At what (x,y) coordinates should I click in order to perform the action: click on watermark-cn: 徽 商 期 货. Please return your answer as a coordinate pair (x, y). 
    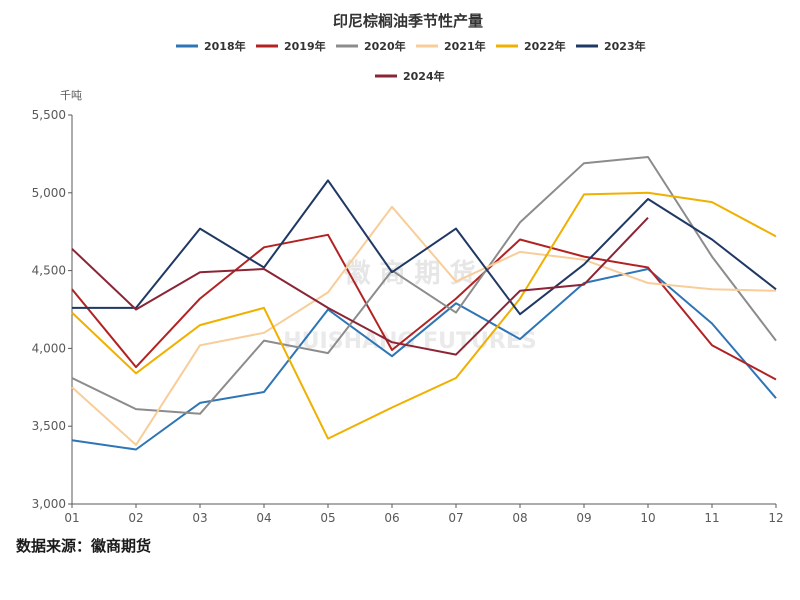
    Looking at the image, I should click on (409, 273).